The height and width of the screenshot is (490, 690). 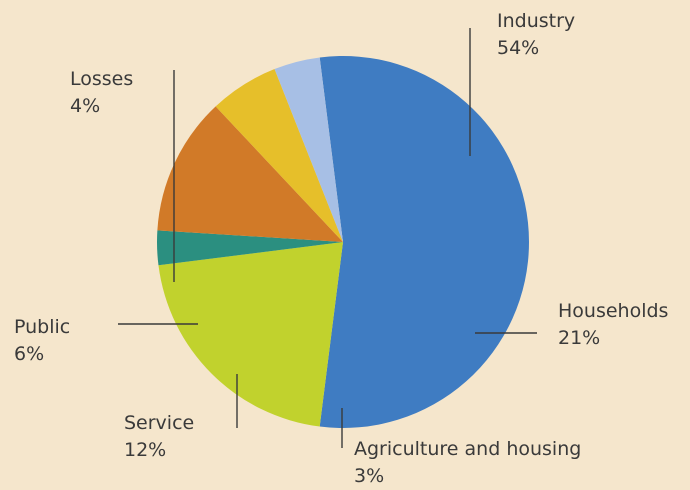 What do you see at coordinates (468, 449) in the screenshot?
I see `label-agriculture-name: Agriculture and housing` at bounding box center [468, 449].